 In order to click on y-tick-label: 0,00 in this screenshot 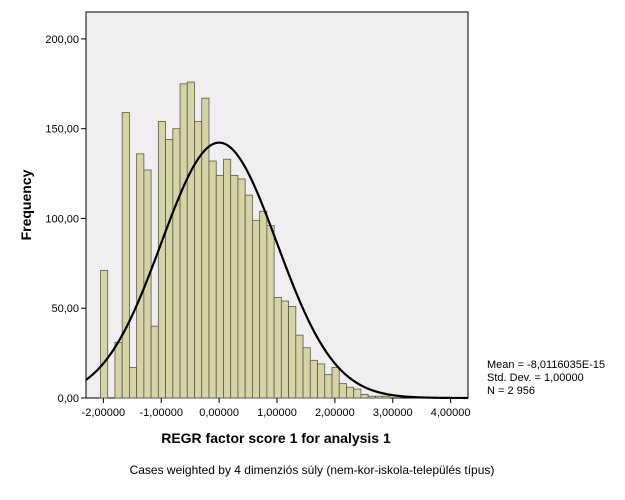, I will do `click(68, 399)`.